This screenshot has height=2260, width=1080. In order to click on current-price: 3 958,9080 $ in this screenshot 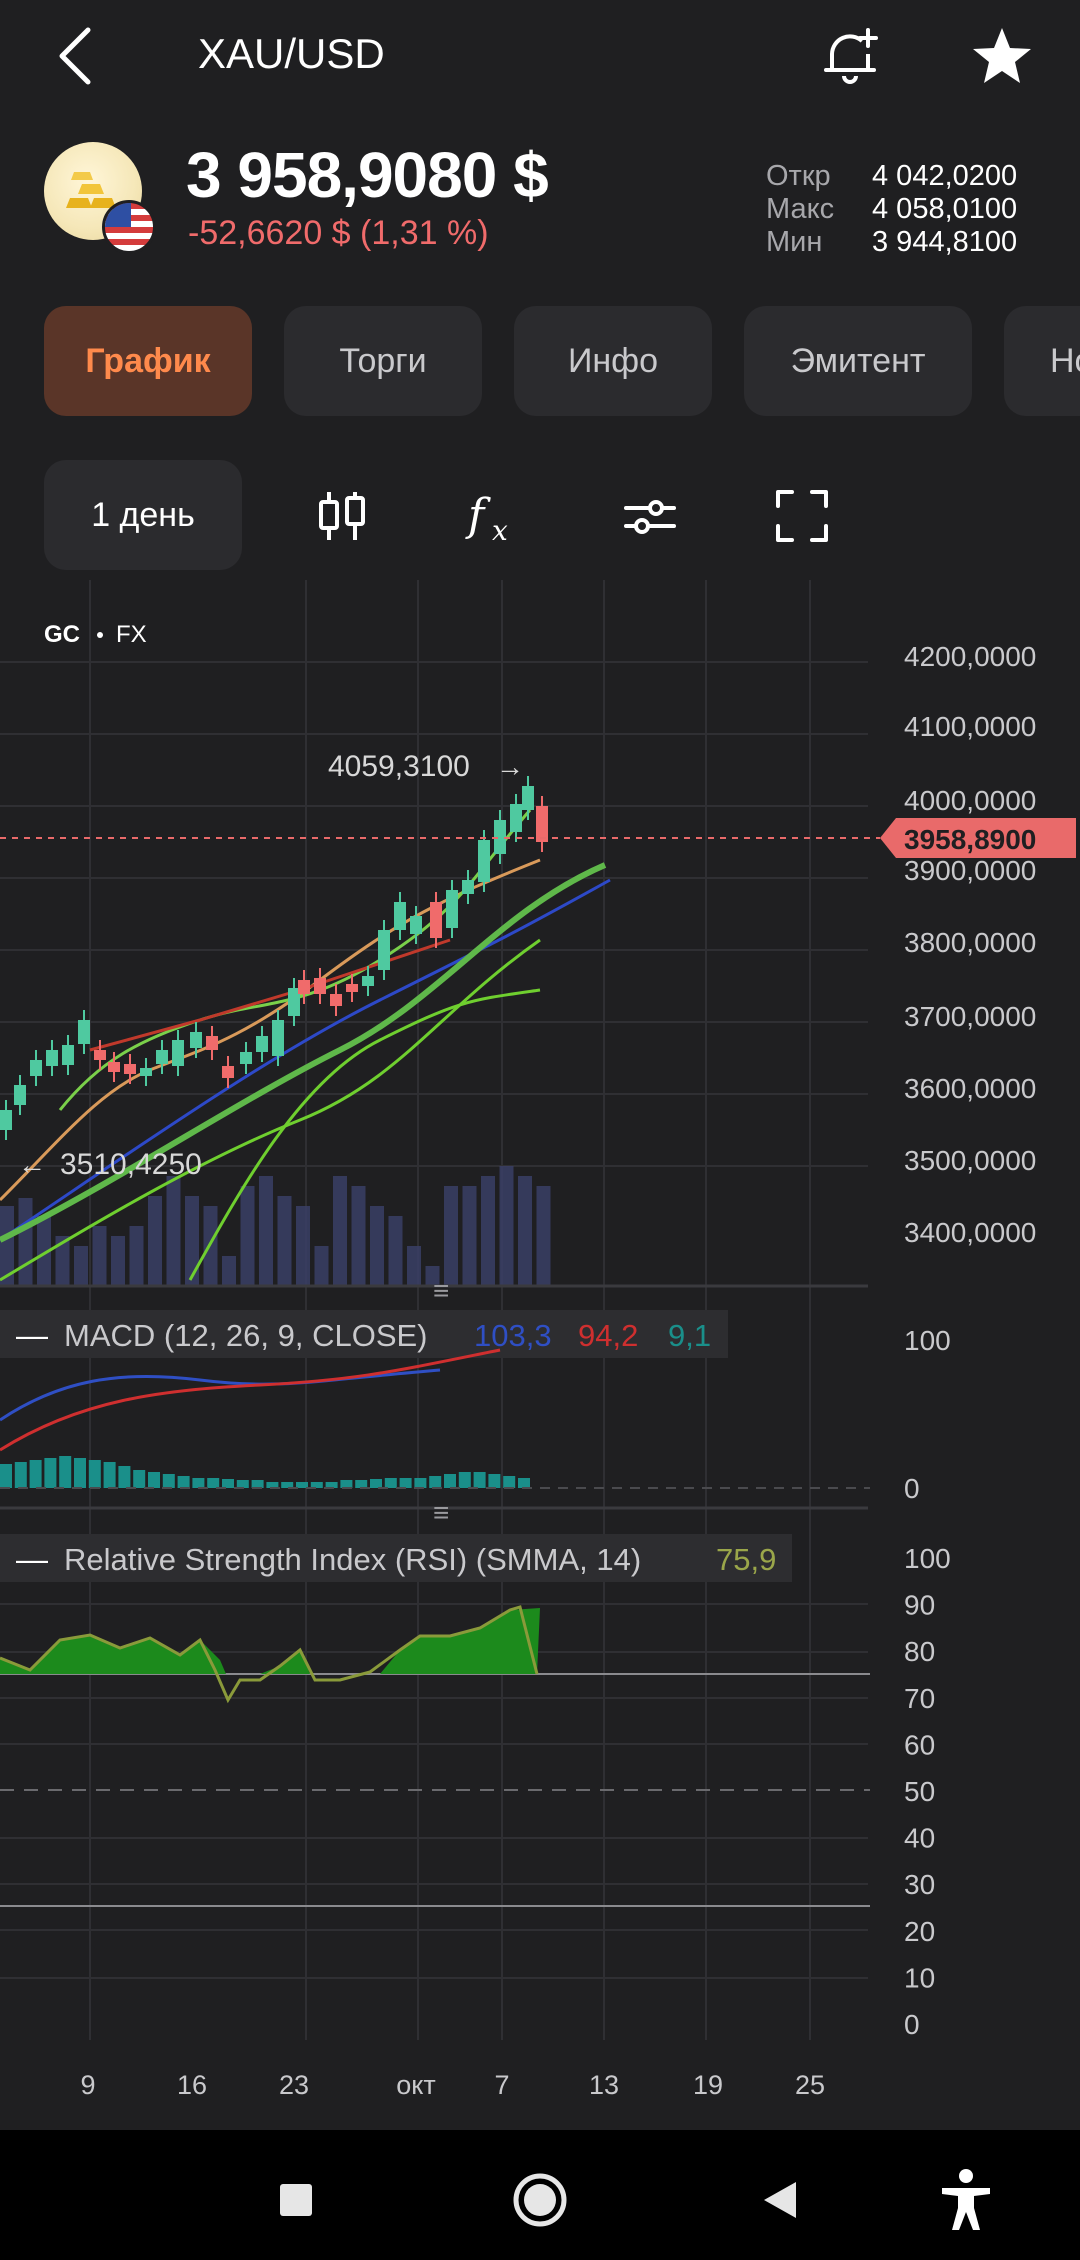, I will do `click(367, 175)`.